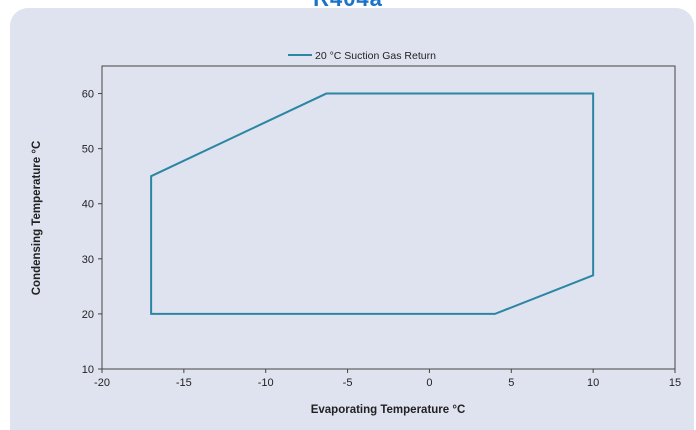 This screenshot has width=696, height=430. I want to click on y-tick-label: 10, so click(88, 370).